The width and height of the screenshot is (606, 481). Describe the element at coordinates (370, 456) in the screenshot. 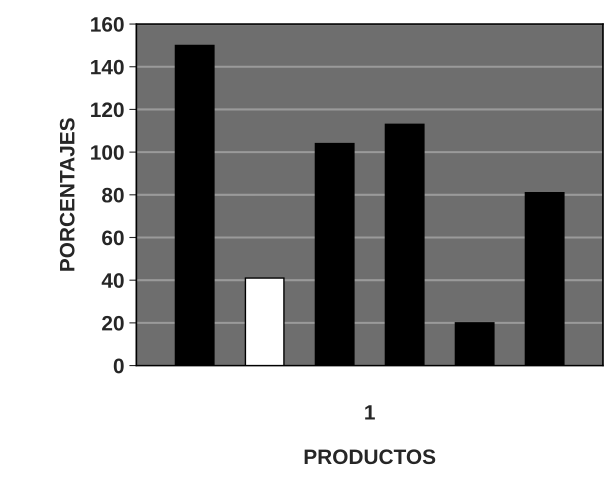

I see `x-axis-title: PRODUCTOS` at that location.